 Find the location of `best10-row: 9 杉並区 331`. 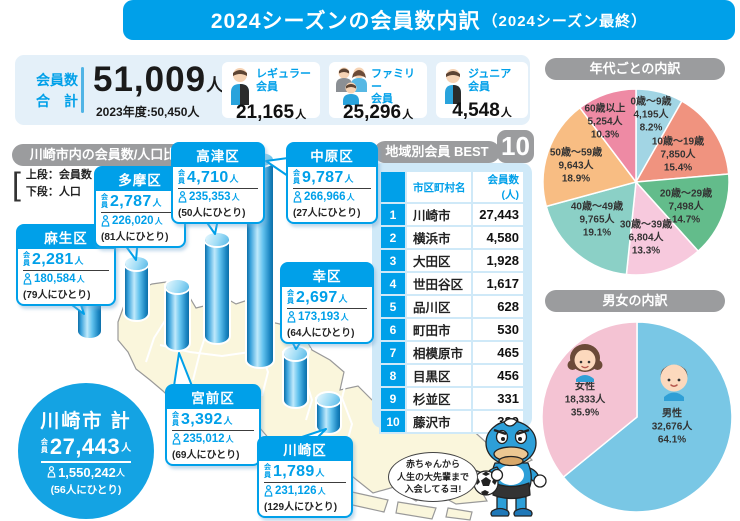

best10-row: 9 杉並区 331 is located at coordinates (452, 398).